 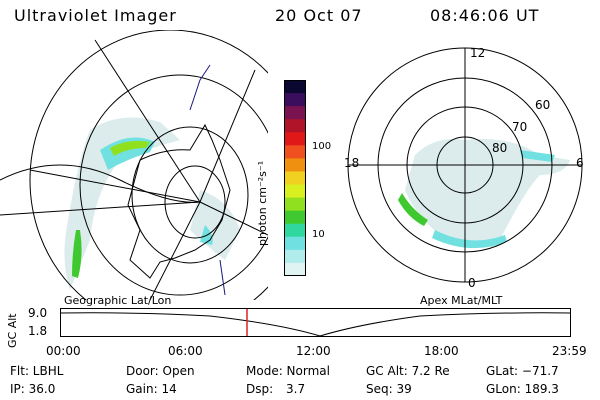 What do you see at coordinates (322, 146) in the screenshot?
I see `colorbar-tick-100: 100` at bounding box center [322, 146].